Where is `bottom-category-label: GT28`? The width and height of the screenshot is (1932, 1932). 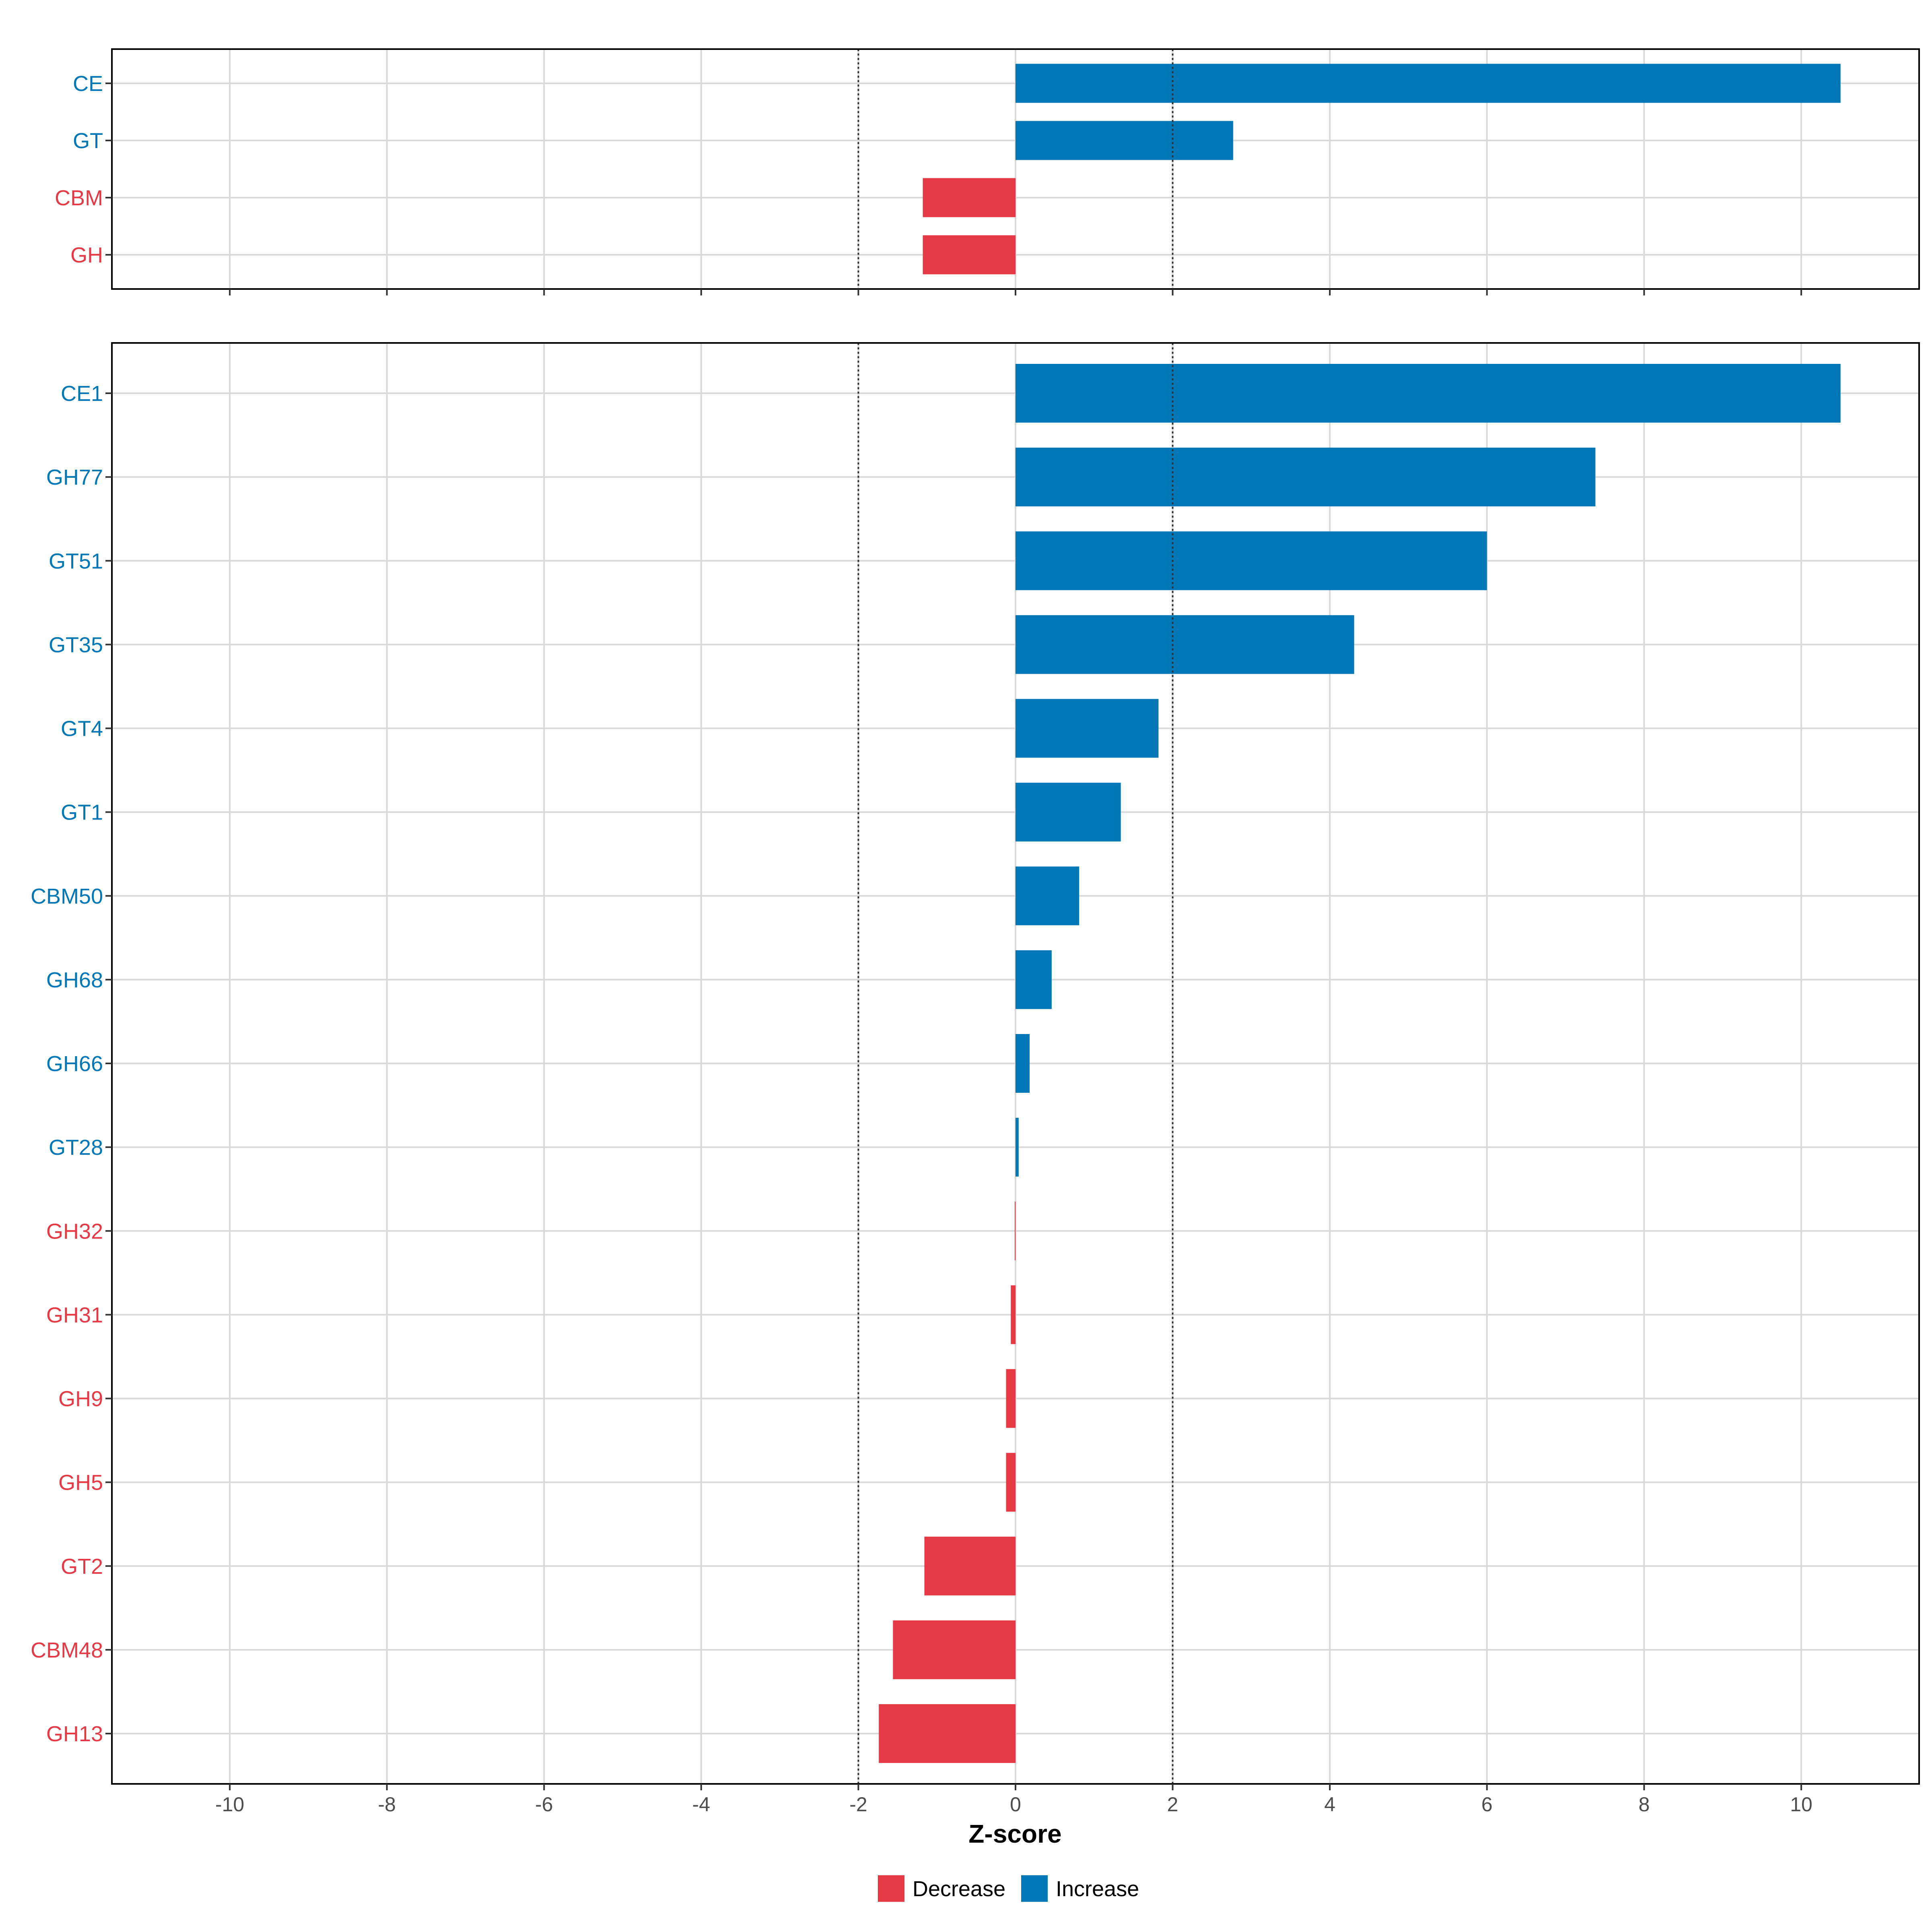 bottom-category-label: GT28 is located at coordinates (76, 1147).